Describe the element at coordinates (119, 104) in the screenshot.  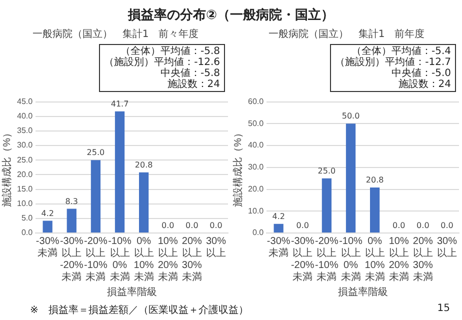
I see `data-label: 41.7` at that location.